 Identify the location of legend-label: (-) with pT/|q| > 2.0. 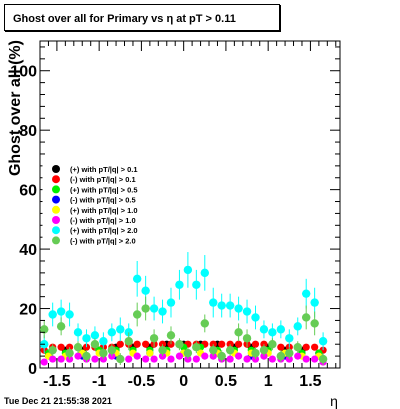
(103, 240).